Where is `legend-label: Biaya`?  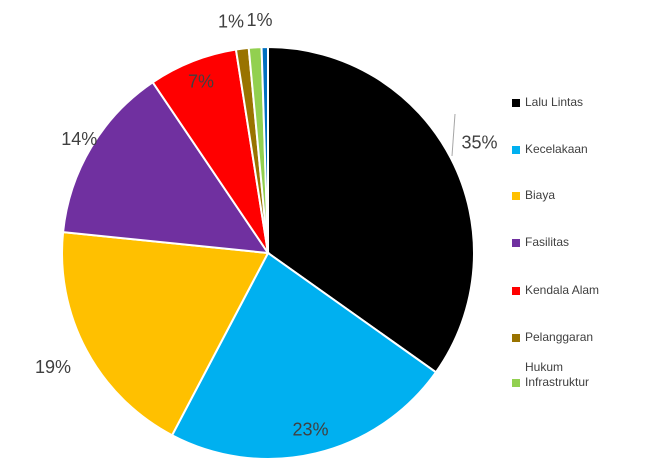
legend-label: Biaya is located at coordinates (540, 195).